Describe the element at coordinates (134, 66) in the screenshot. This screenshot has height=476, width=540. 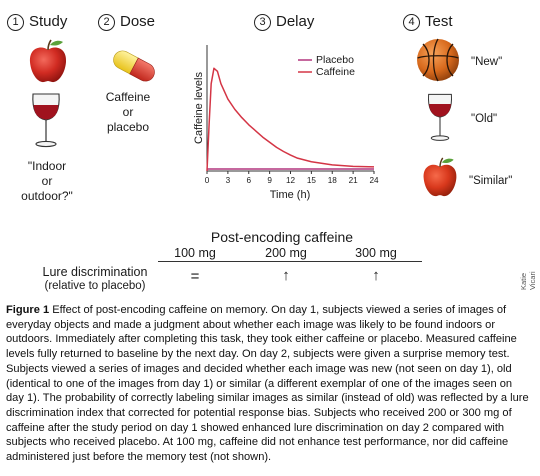
I see `pill-icon` at that location.